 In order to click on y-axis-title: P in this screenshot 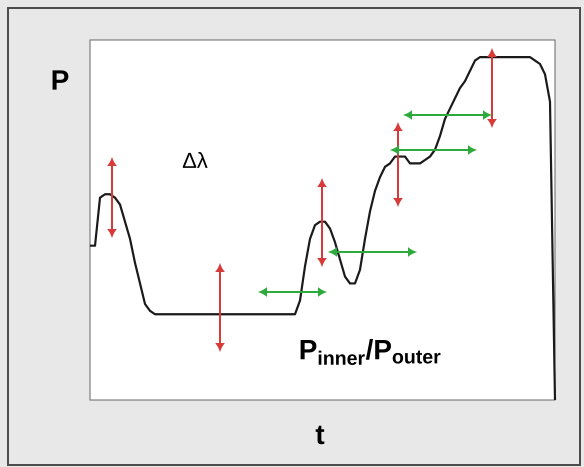, I will do `click(60, 80)`.